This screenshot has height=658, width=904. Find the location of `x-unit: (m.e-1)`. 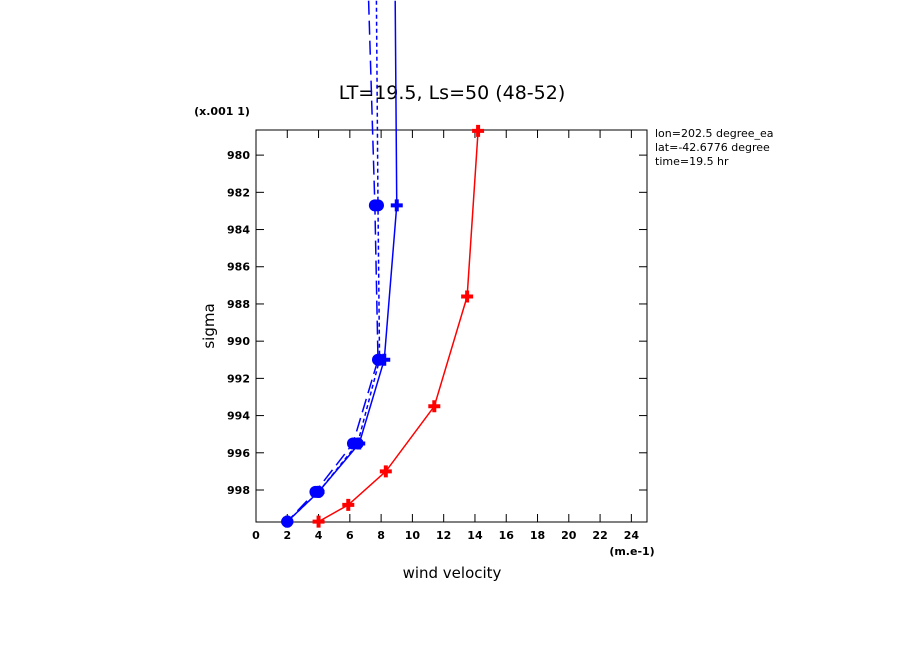

x-unit: (m.e-1) is located at coordinates (631, 551).